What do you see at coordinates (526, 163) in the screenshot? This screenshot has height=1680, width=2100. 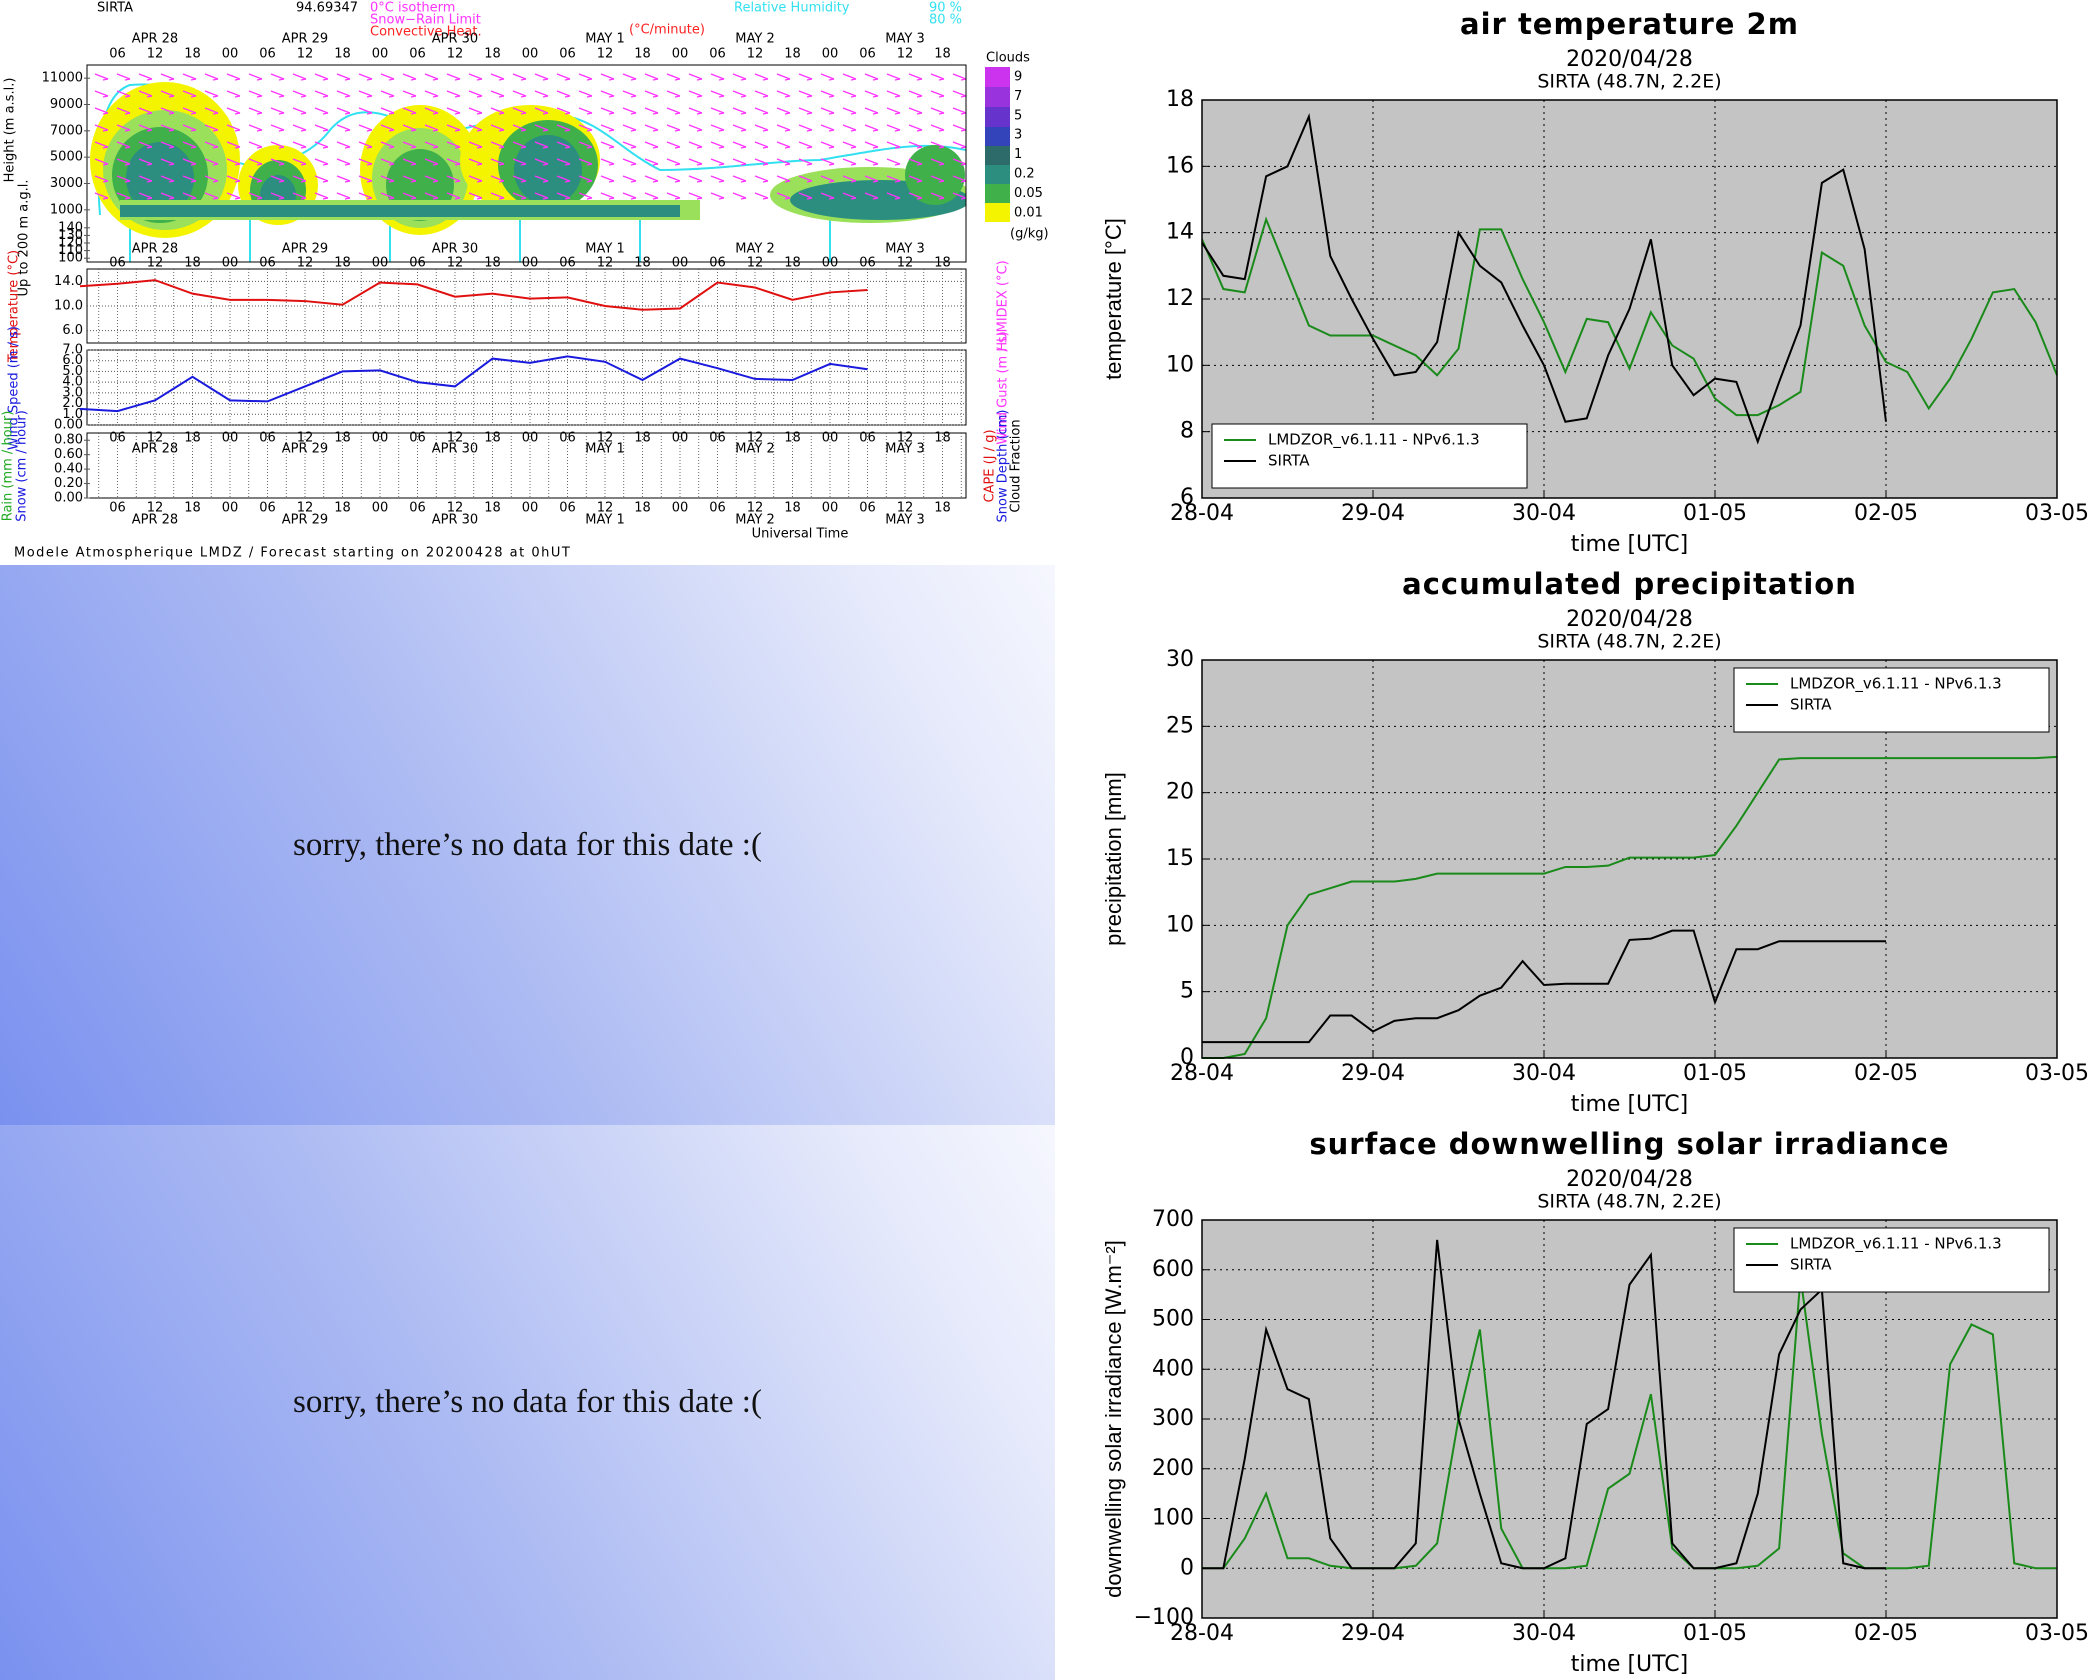 I see `cloud-panel-frame` at bounding box center [526, 163].